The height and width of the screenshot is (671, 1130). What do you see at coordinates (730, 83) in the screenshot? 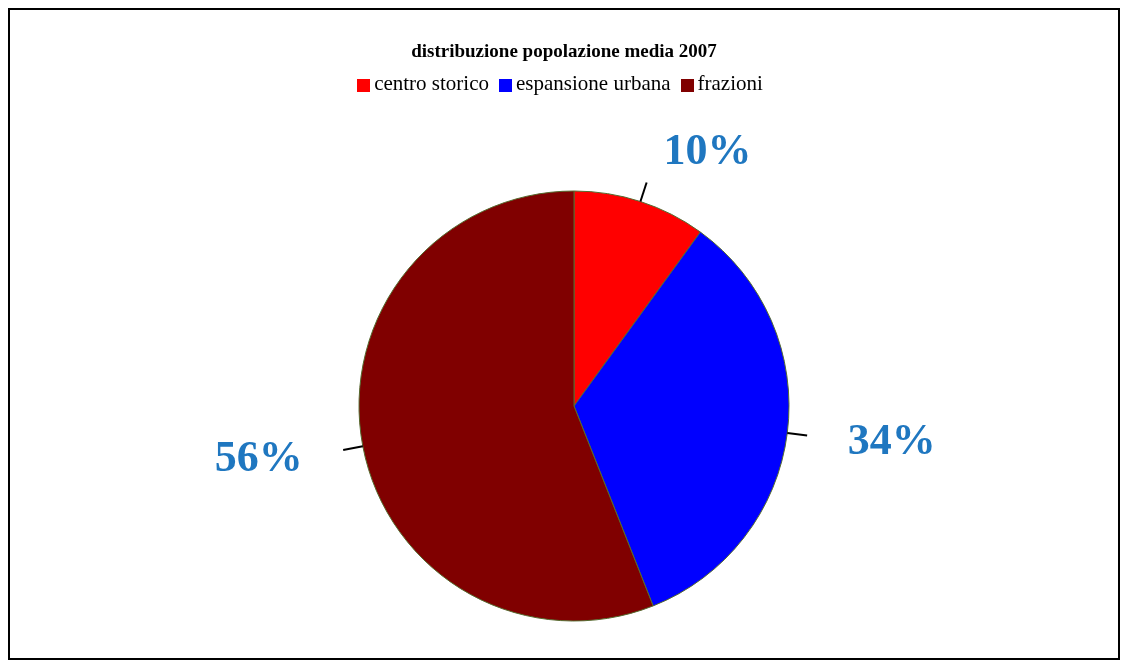
I see `legend-label: frazioni` at bounding box center [730, 83].